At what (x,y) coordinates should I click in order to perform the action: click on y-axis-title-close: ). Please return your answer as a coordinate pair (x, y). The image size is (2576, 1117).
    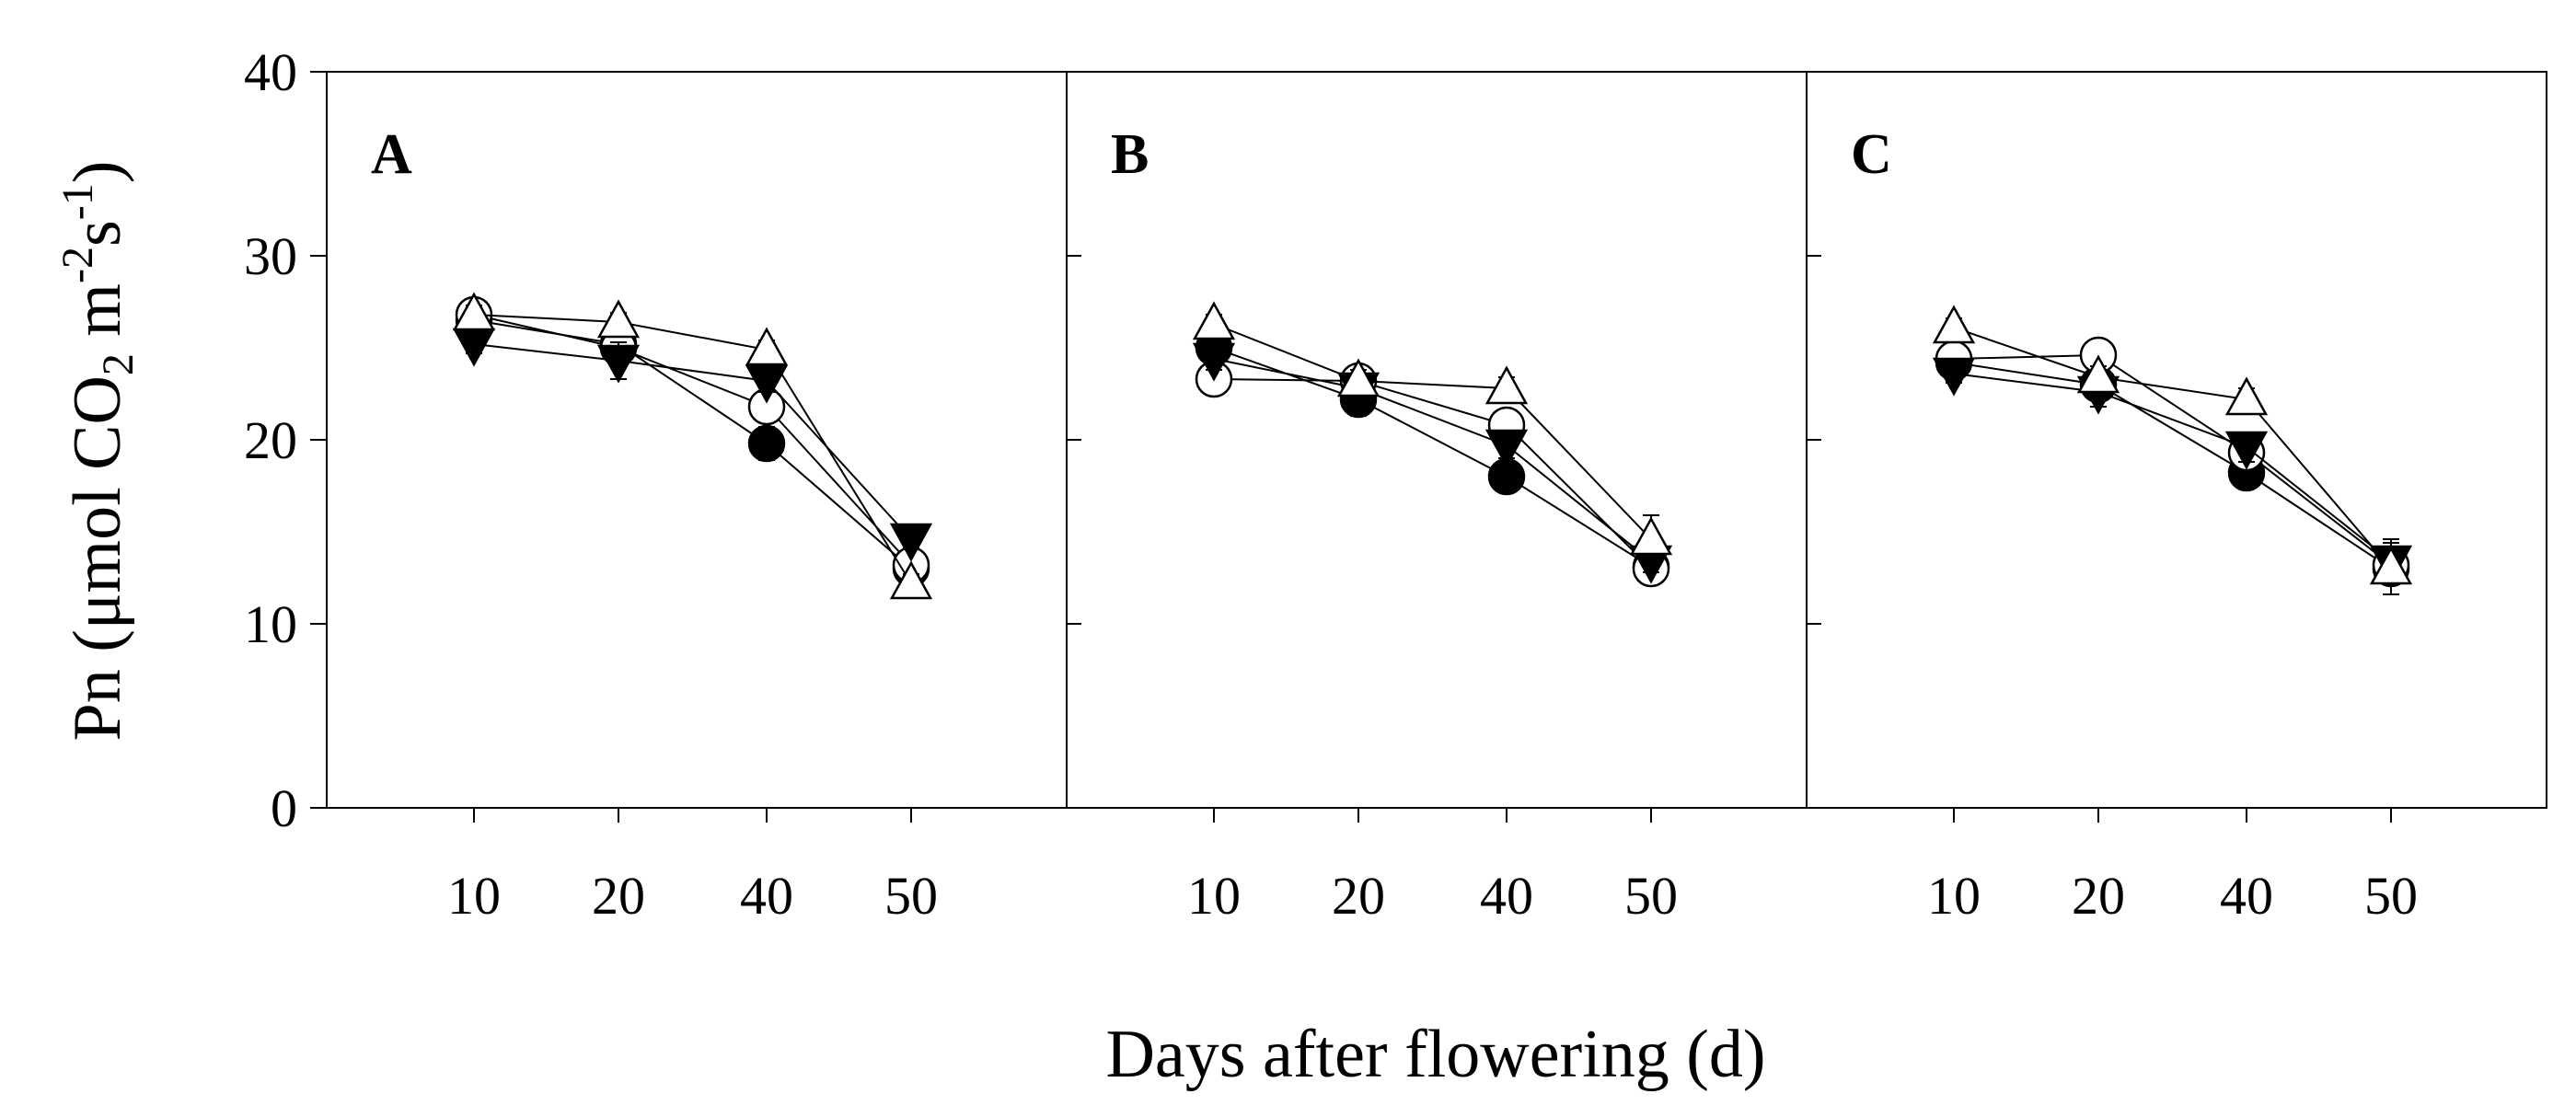
    Looking at the image, I should click on (97, 172).